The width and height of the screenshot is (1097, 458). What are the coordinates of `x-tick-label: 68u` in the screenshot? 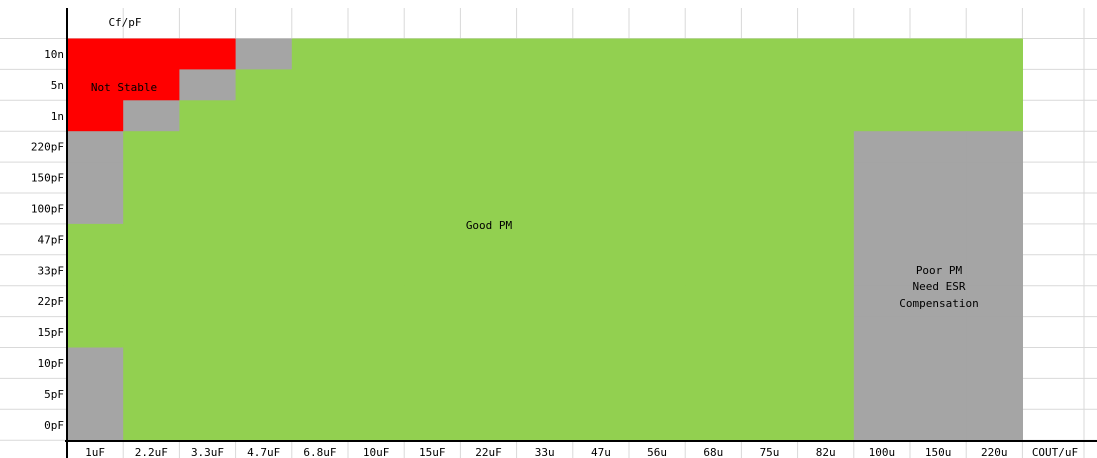 It's located at (713, 452).